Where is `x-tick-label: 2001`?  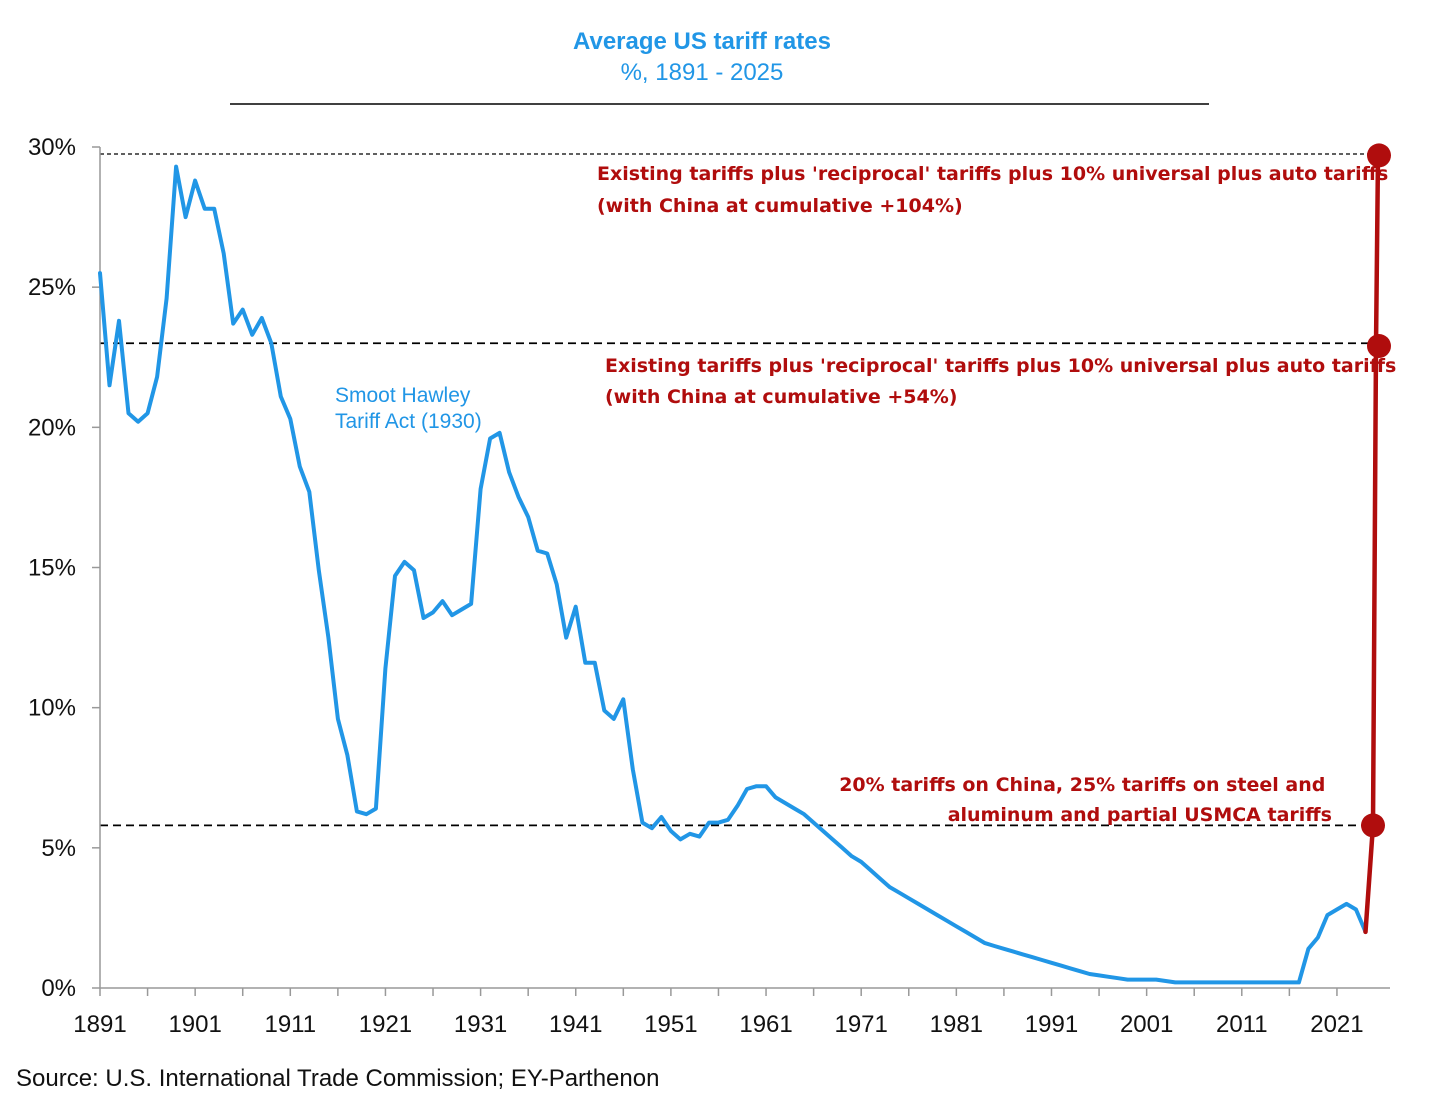 x-tick-label: 2001 is located at coordinates (1146, 1024).